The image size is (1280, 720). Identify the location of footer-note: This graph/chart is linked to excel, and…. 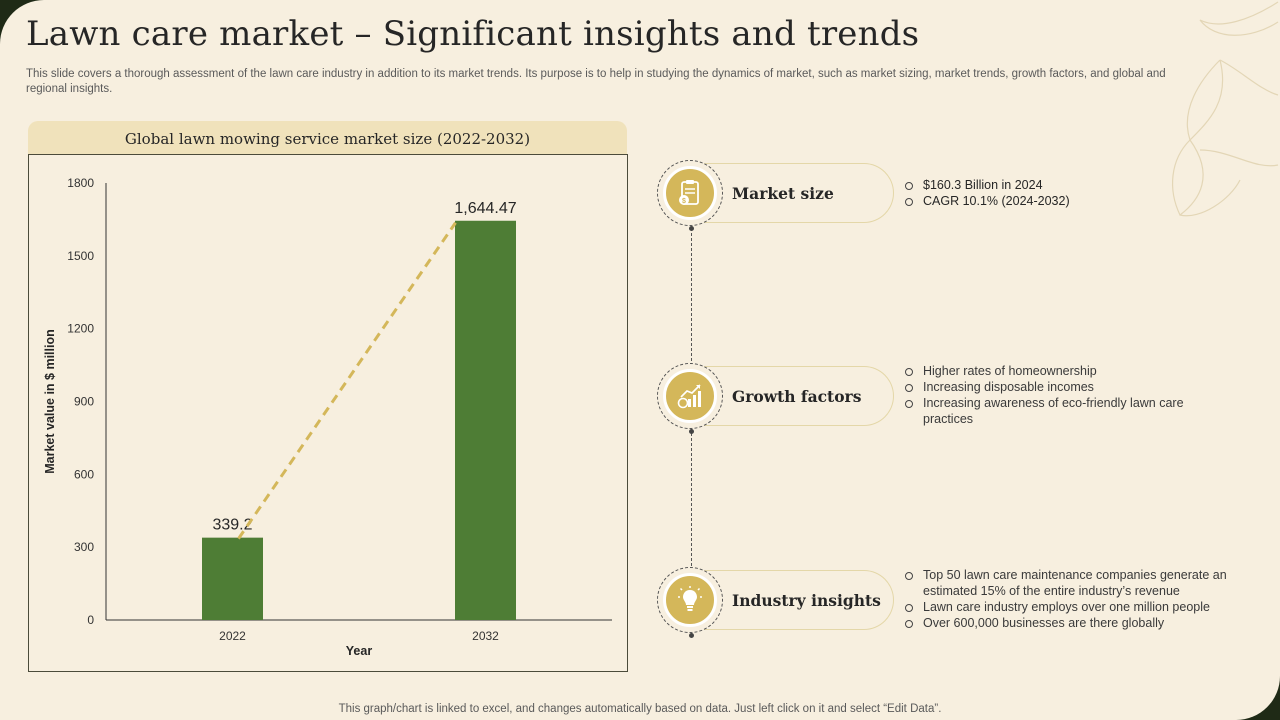
(640, 709).